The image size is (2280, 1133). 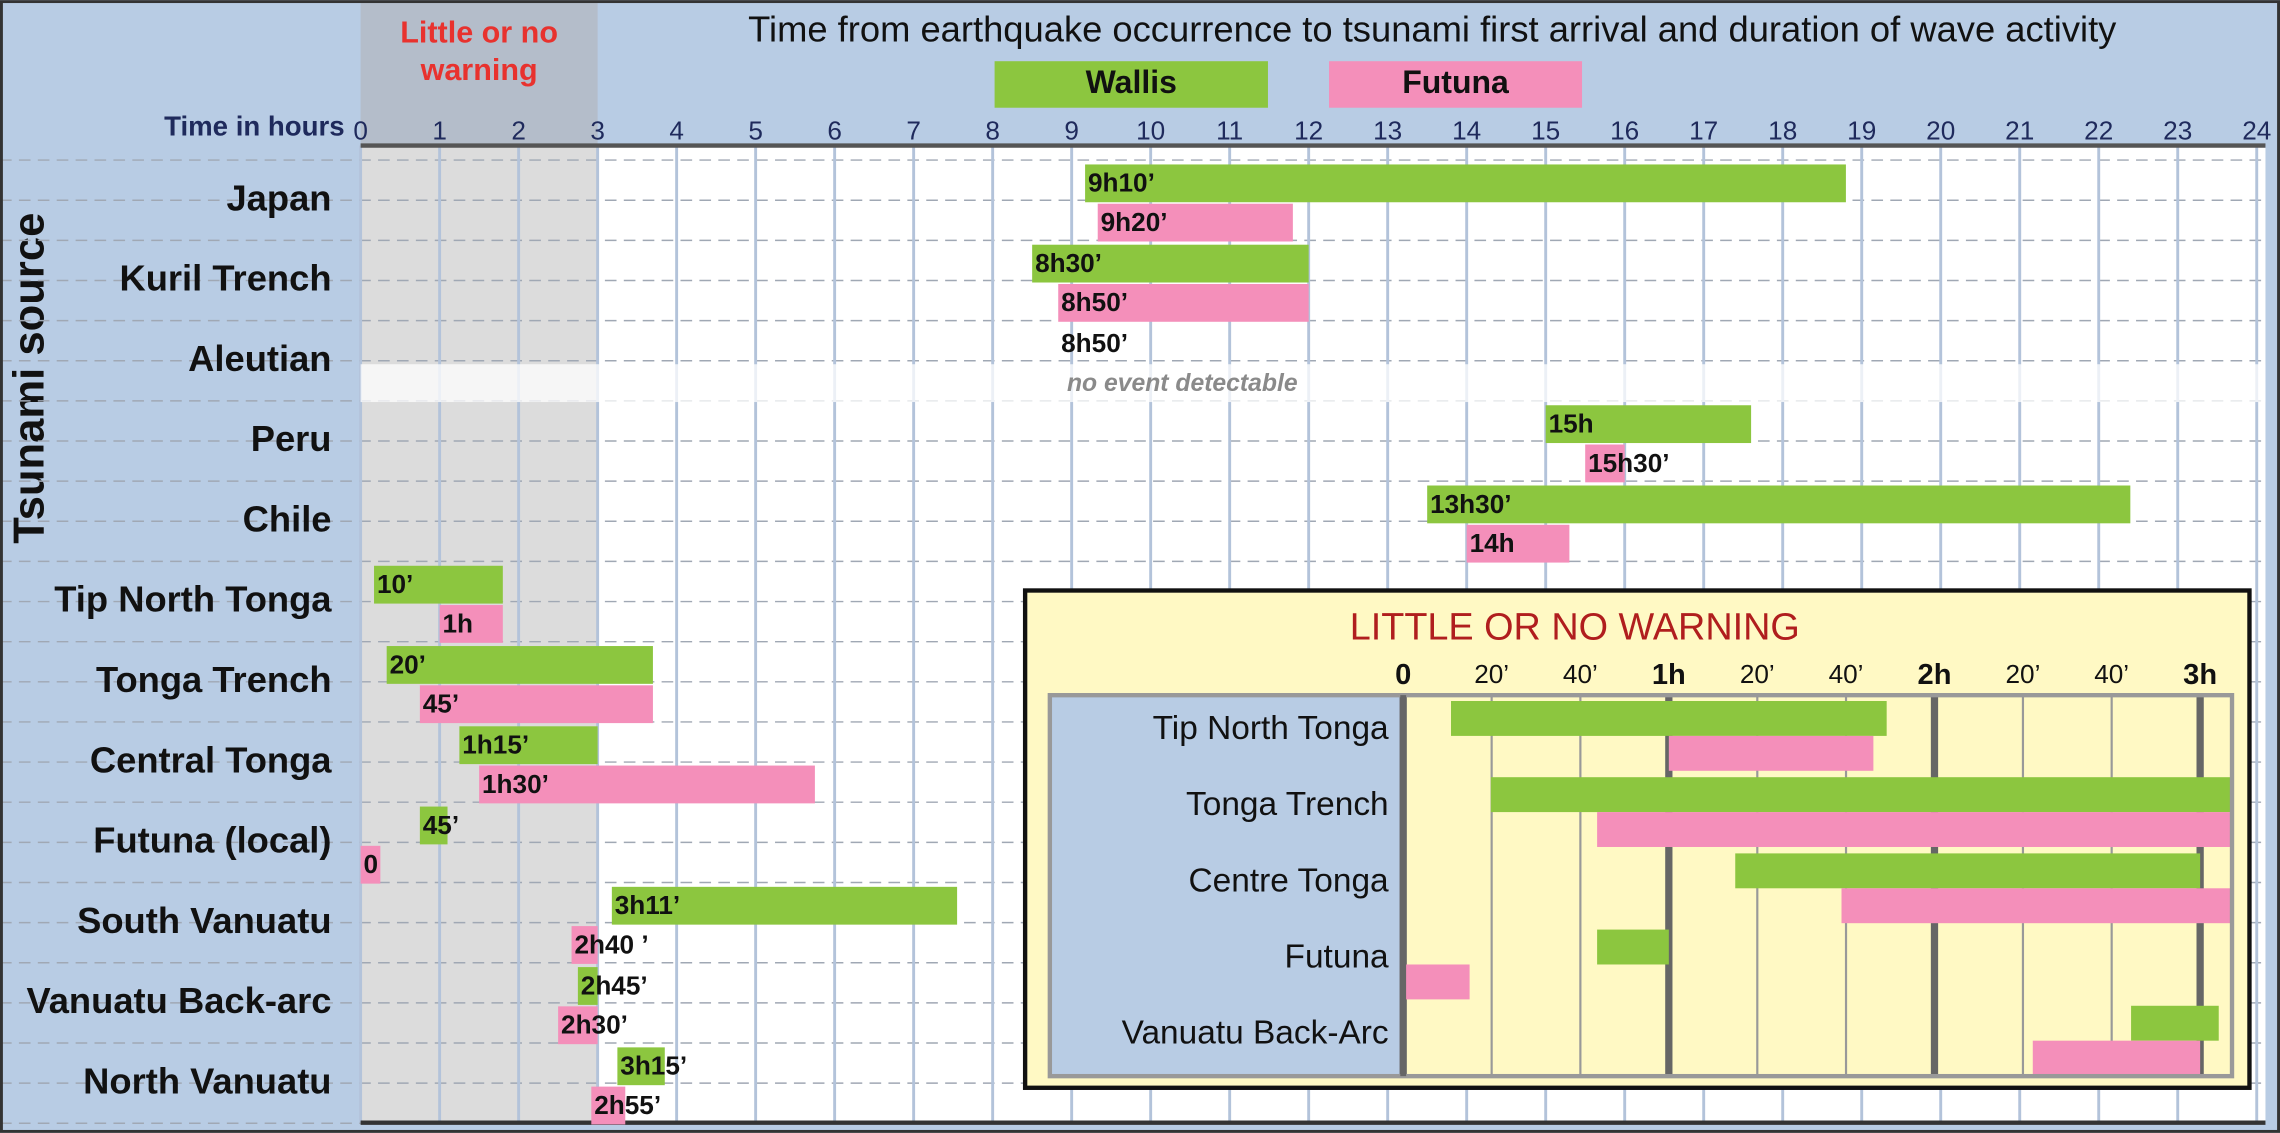 I want to click on x-tick-label: 15, so click(x=1545, y=130).